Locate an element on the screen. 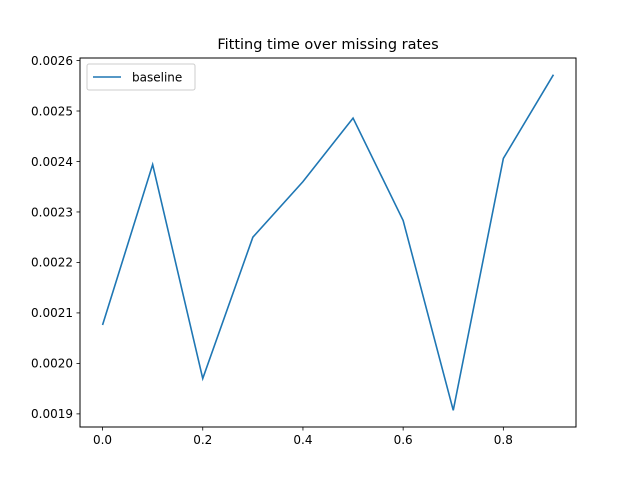 This screenshot has height=480, width=640. legend: baseline is located at coordinates (141, 77).